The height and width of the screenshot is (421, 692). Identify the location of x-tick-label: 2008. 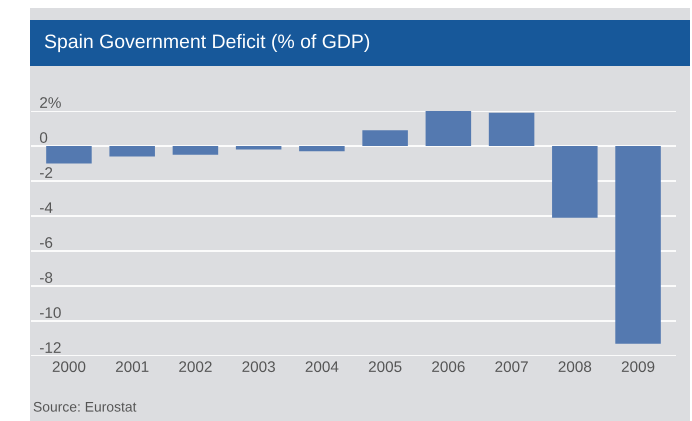
(575, 366).